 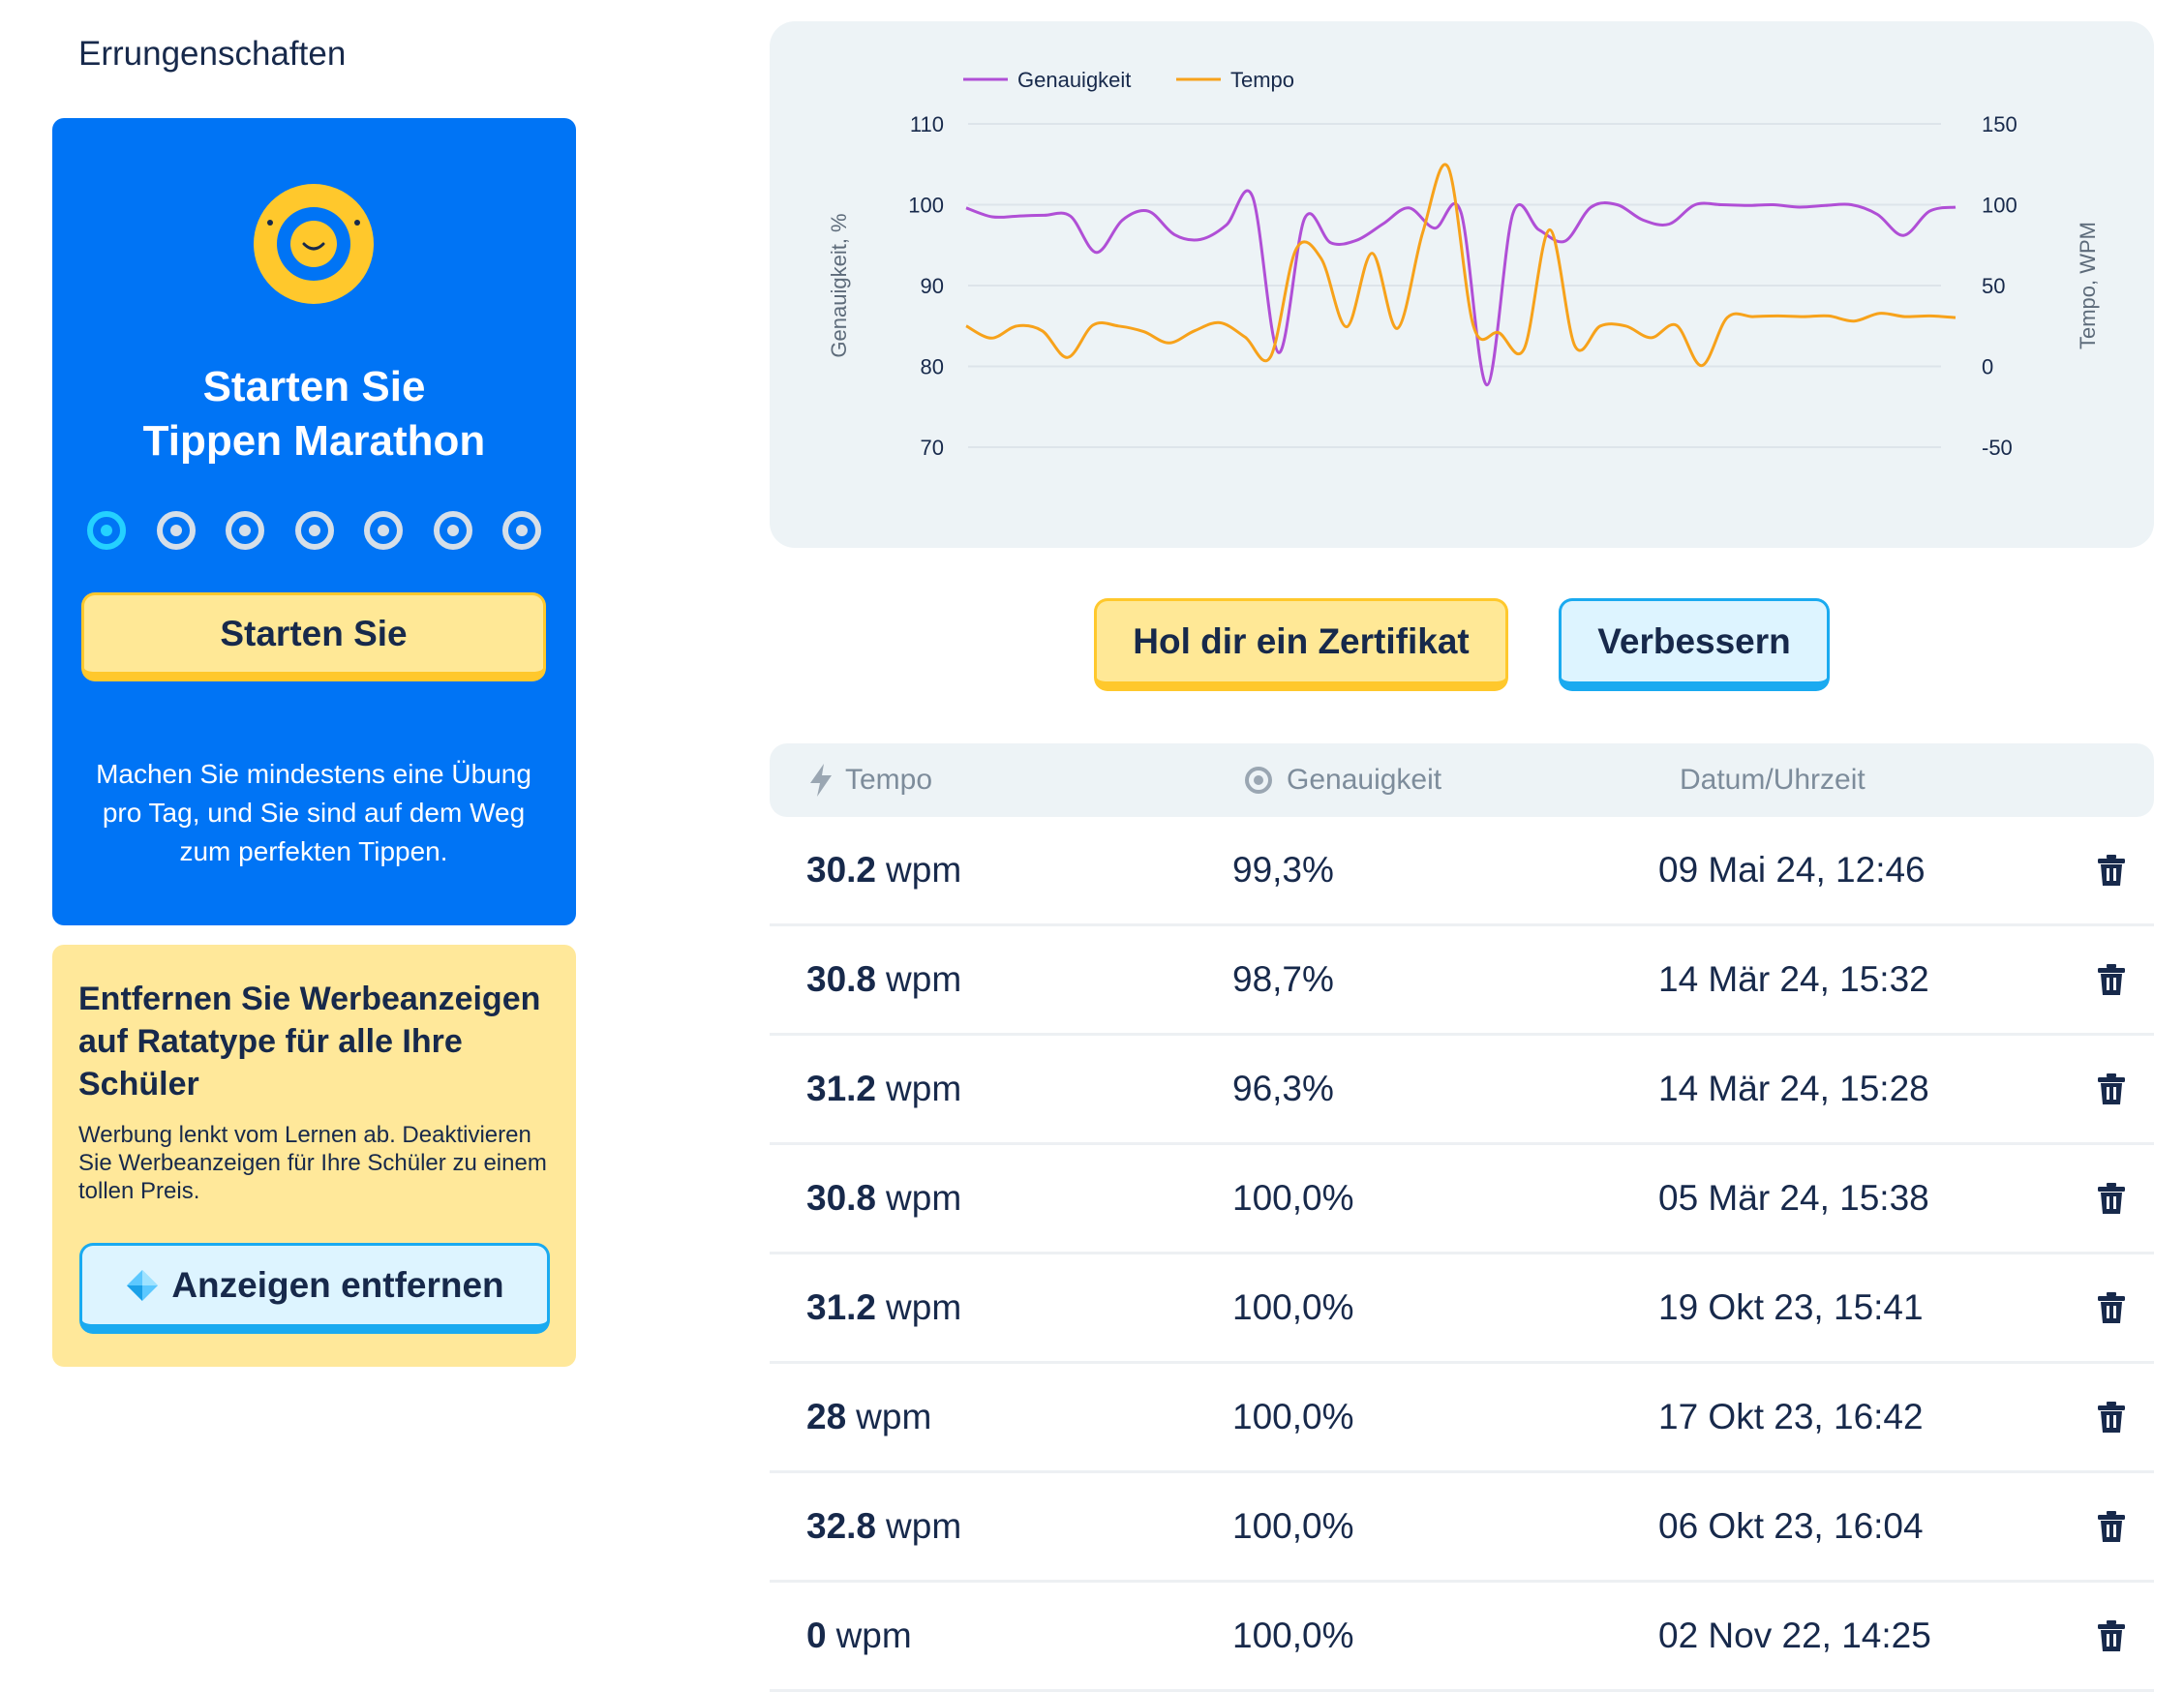 What do you see at coordinates (2088, 285) in the screenshot?
I see `y-right-axis-title: Tempo, WPM` at bounding box center [2088, 285].